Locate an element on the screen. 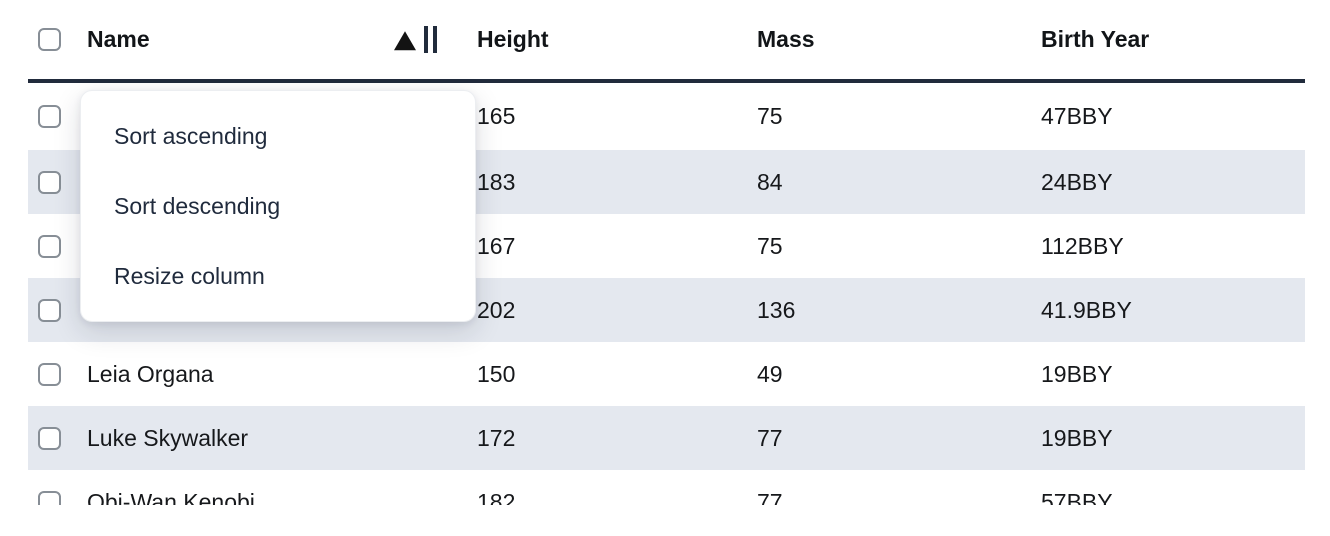 This screenshot has height=536, width=1330. cell-height: 172 is located at coordinates (496, 437).